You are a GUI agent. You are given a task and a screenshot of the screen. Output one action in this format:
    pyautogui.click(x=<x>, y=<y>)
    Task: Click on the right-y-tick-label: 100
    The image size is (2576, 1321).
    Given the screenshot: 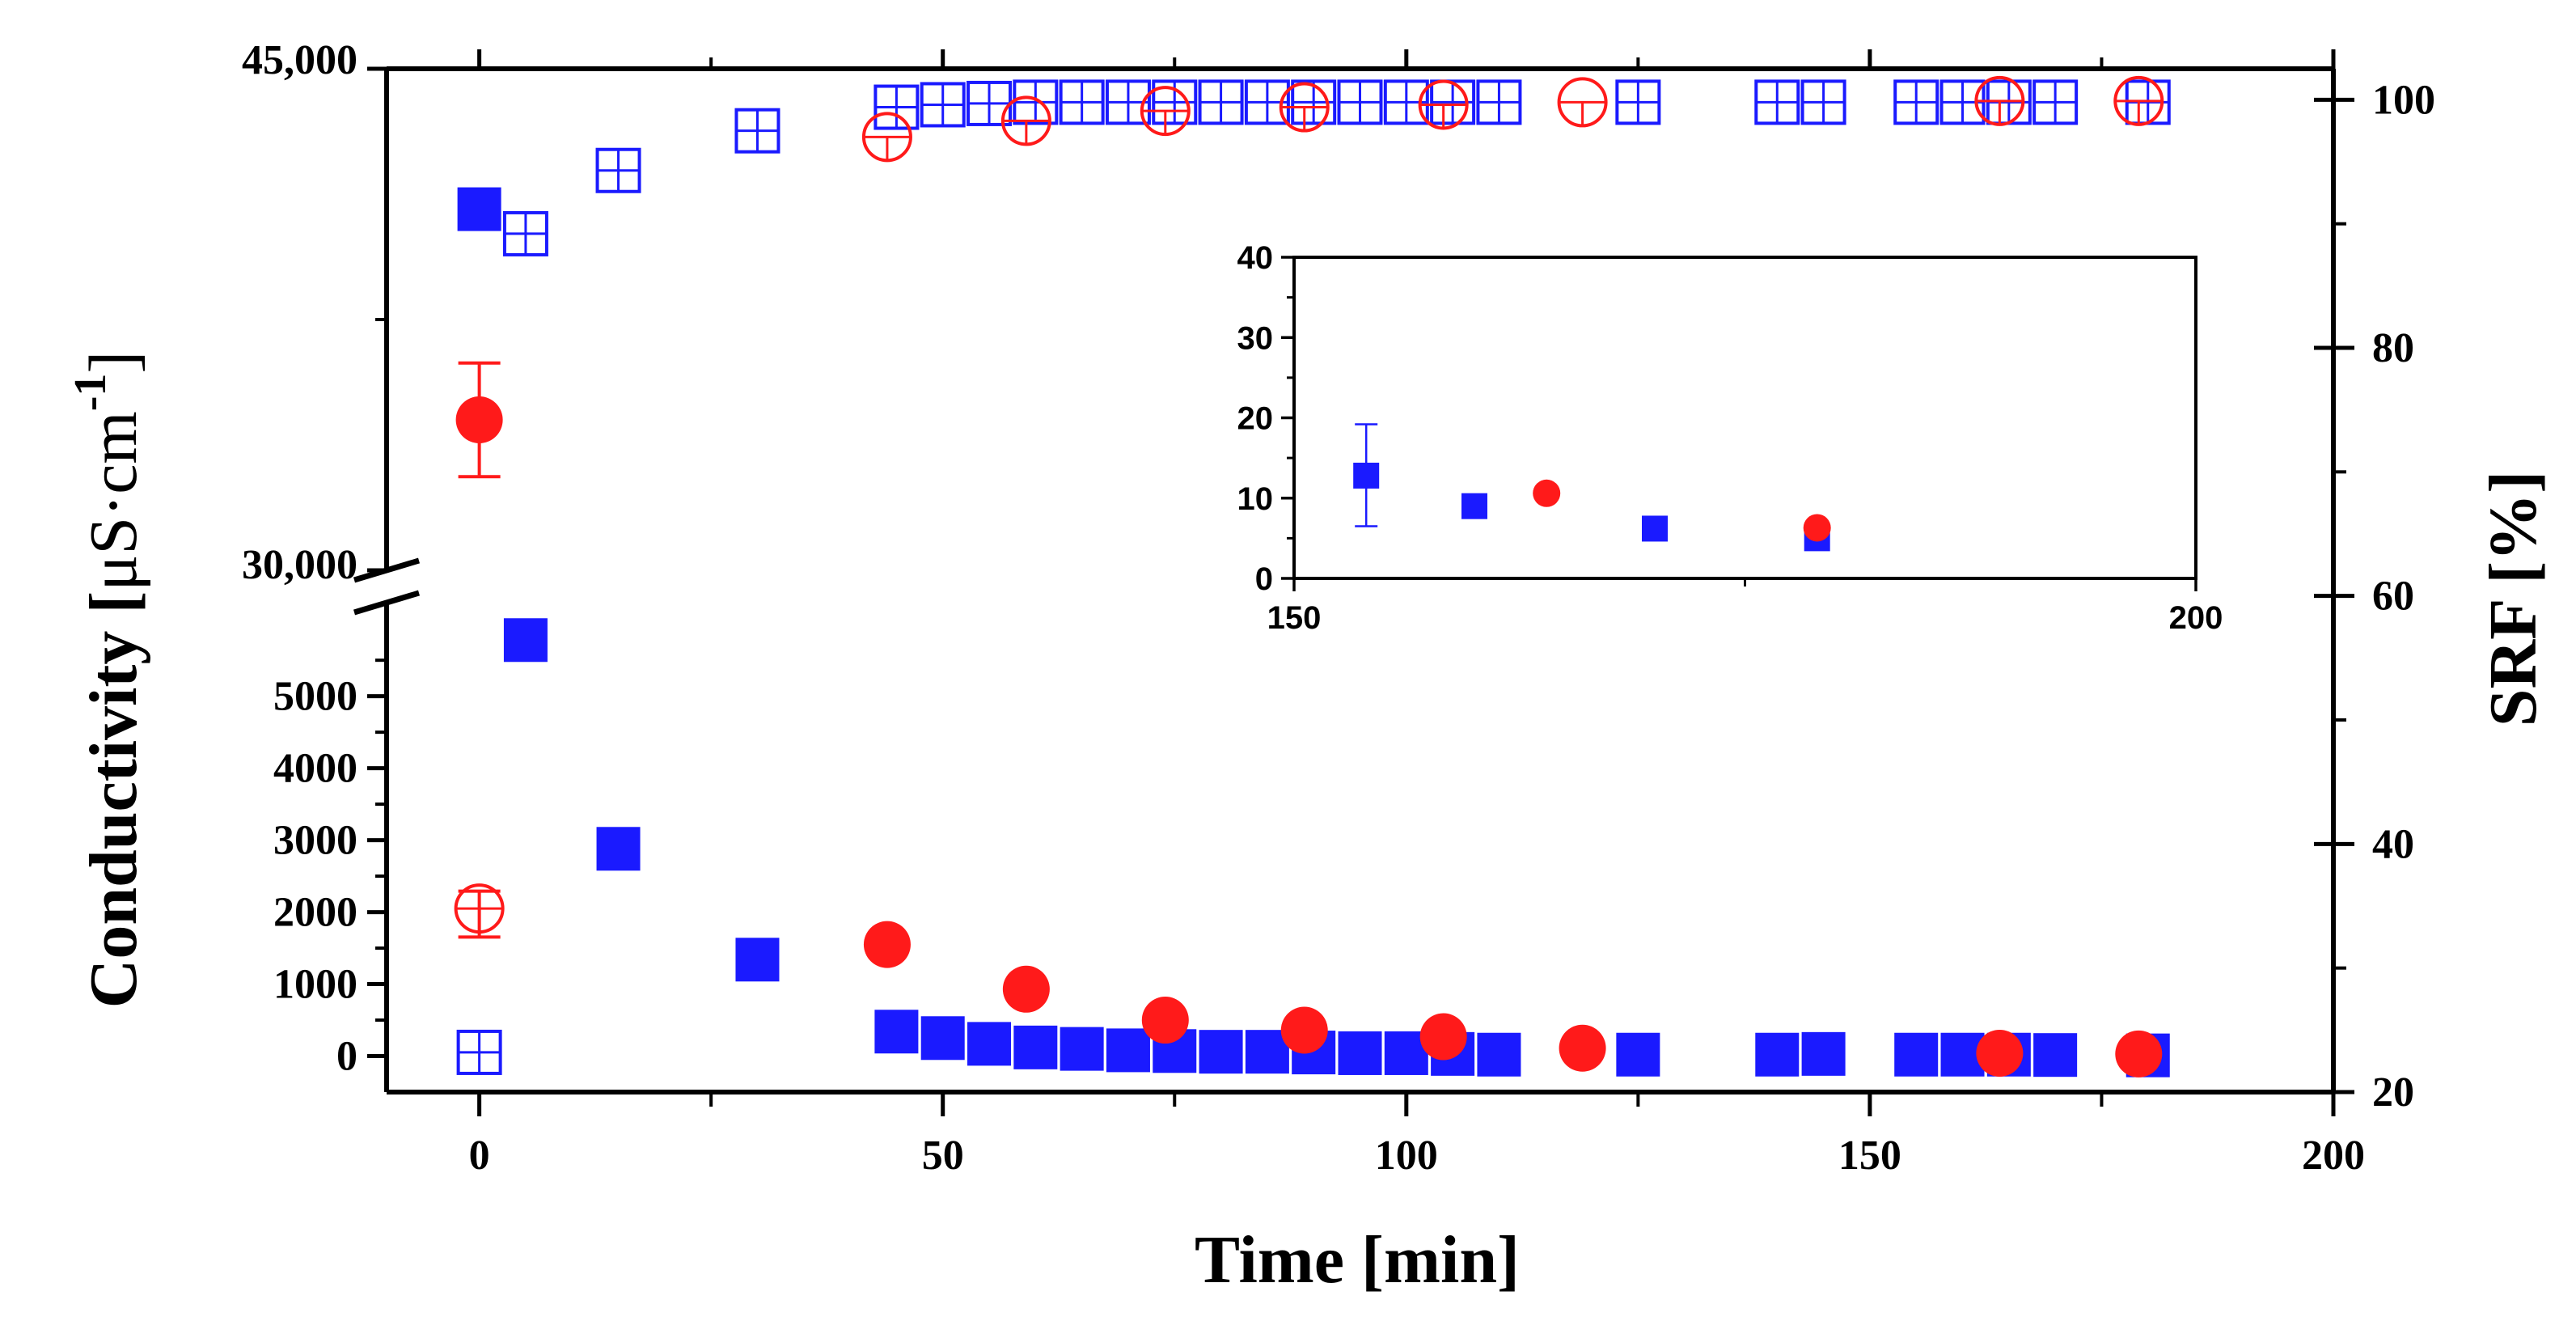 What is the action you would take?
    pyautogui.click(x=2404, y=100)
    